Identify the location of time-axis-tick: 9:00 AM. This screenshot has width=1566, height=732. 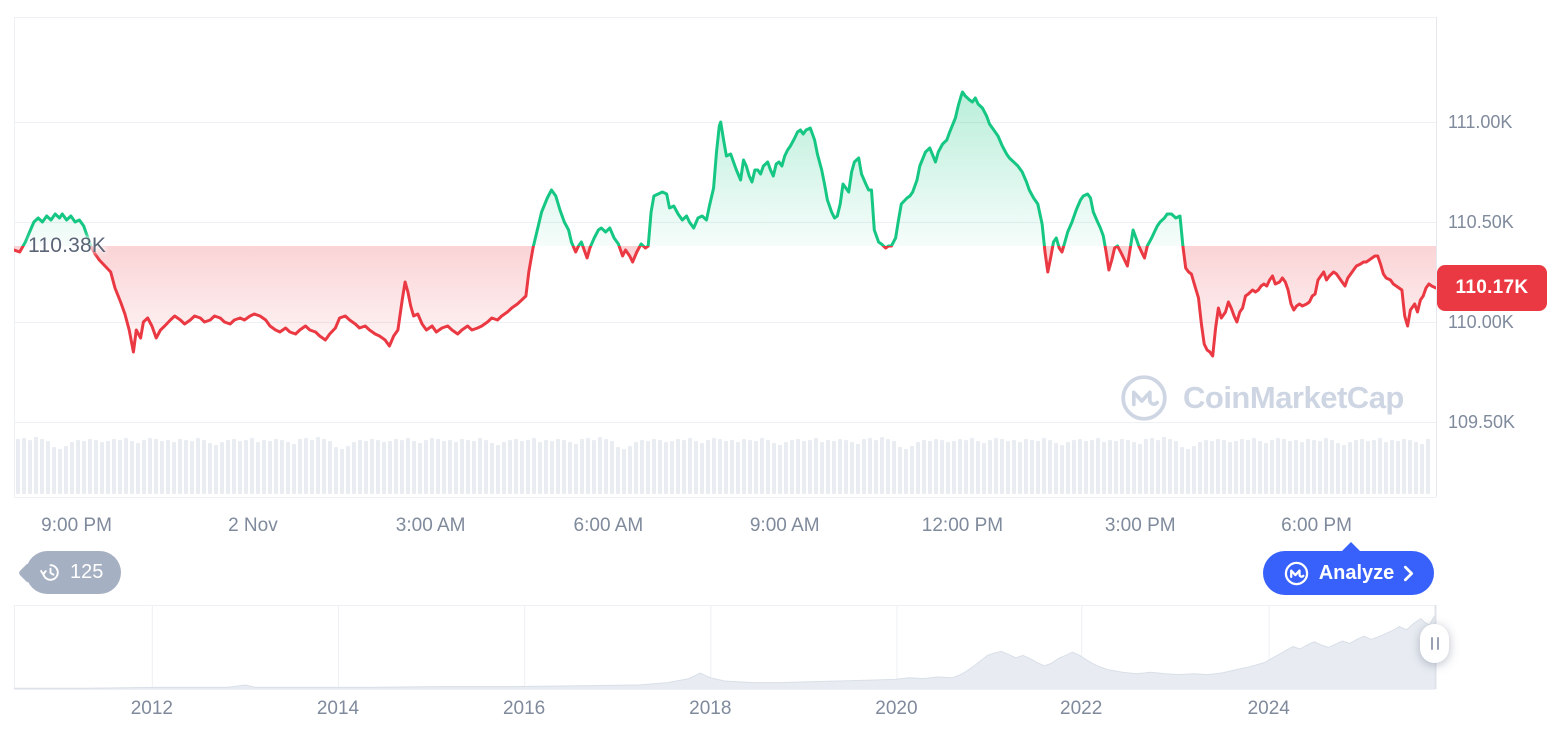
(784, 525).